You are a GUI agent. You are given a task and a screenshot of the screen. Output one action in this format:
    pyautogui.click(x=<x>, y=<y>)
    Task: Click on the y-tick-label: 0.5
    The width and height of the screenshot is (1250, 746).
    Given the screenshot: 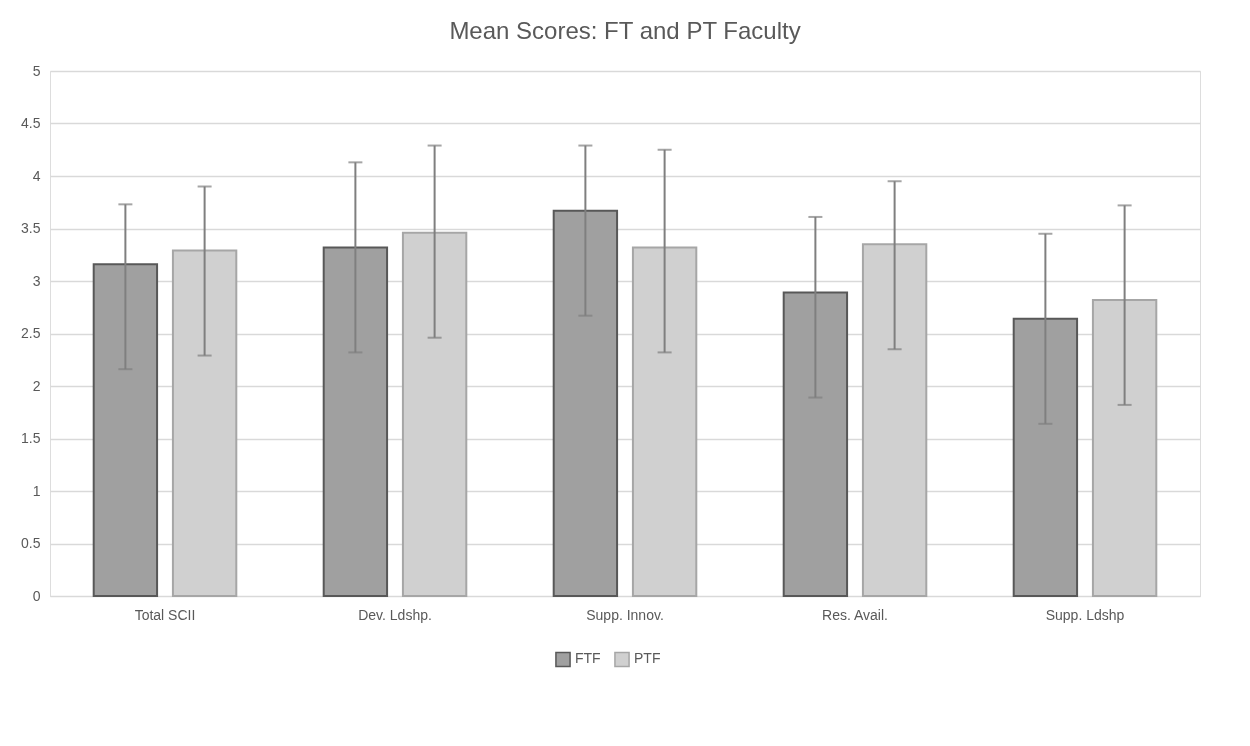 What is the action you would take?
    pyautogui.click(x=31, y=543)
    